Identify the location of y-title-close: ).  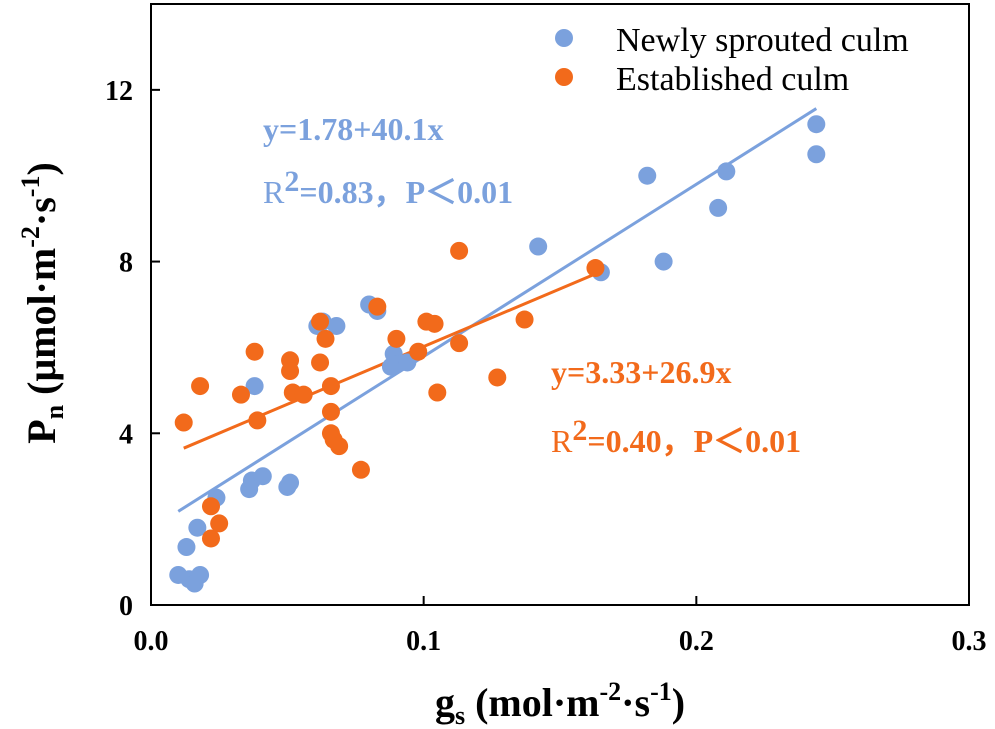
(41, 168).